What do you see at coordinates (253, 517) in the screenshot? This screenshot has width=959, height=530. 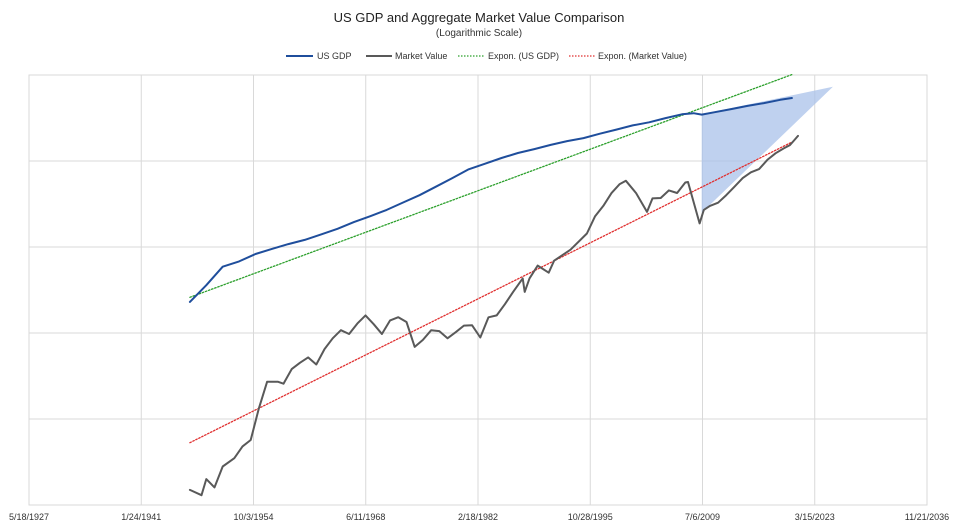 I see `x-tick-label: 10/3/1954` at bounding box center [253, 517].